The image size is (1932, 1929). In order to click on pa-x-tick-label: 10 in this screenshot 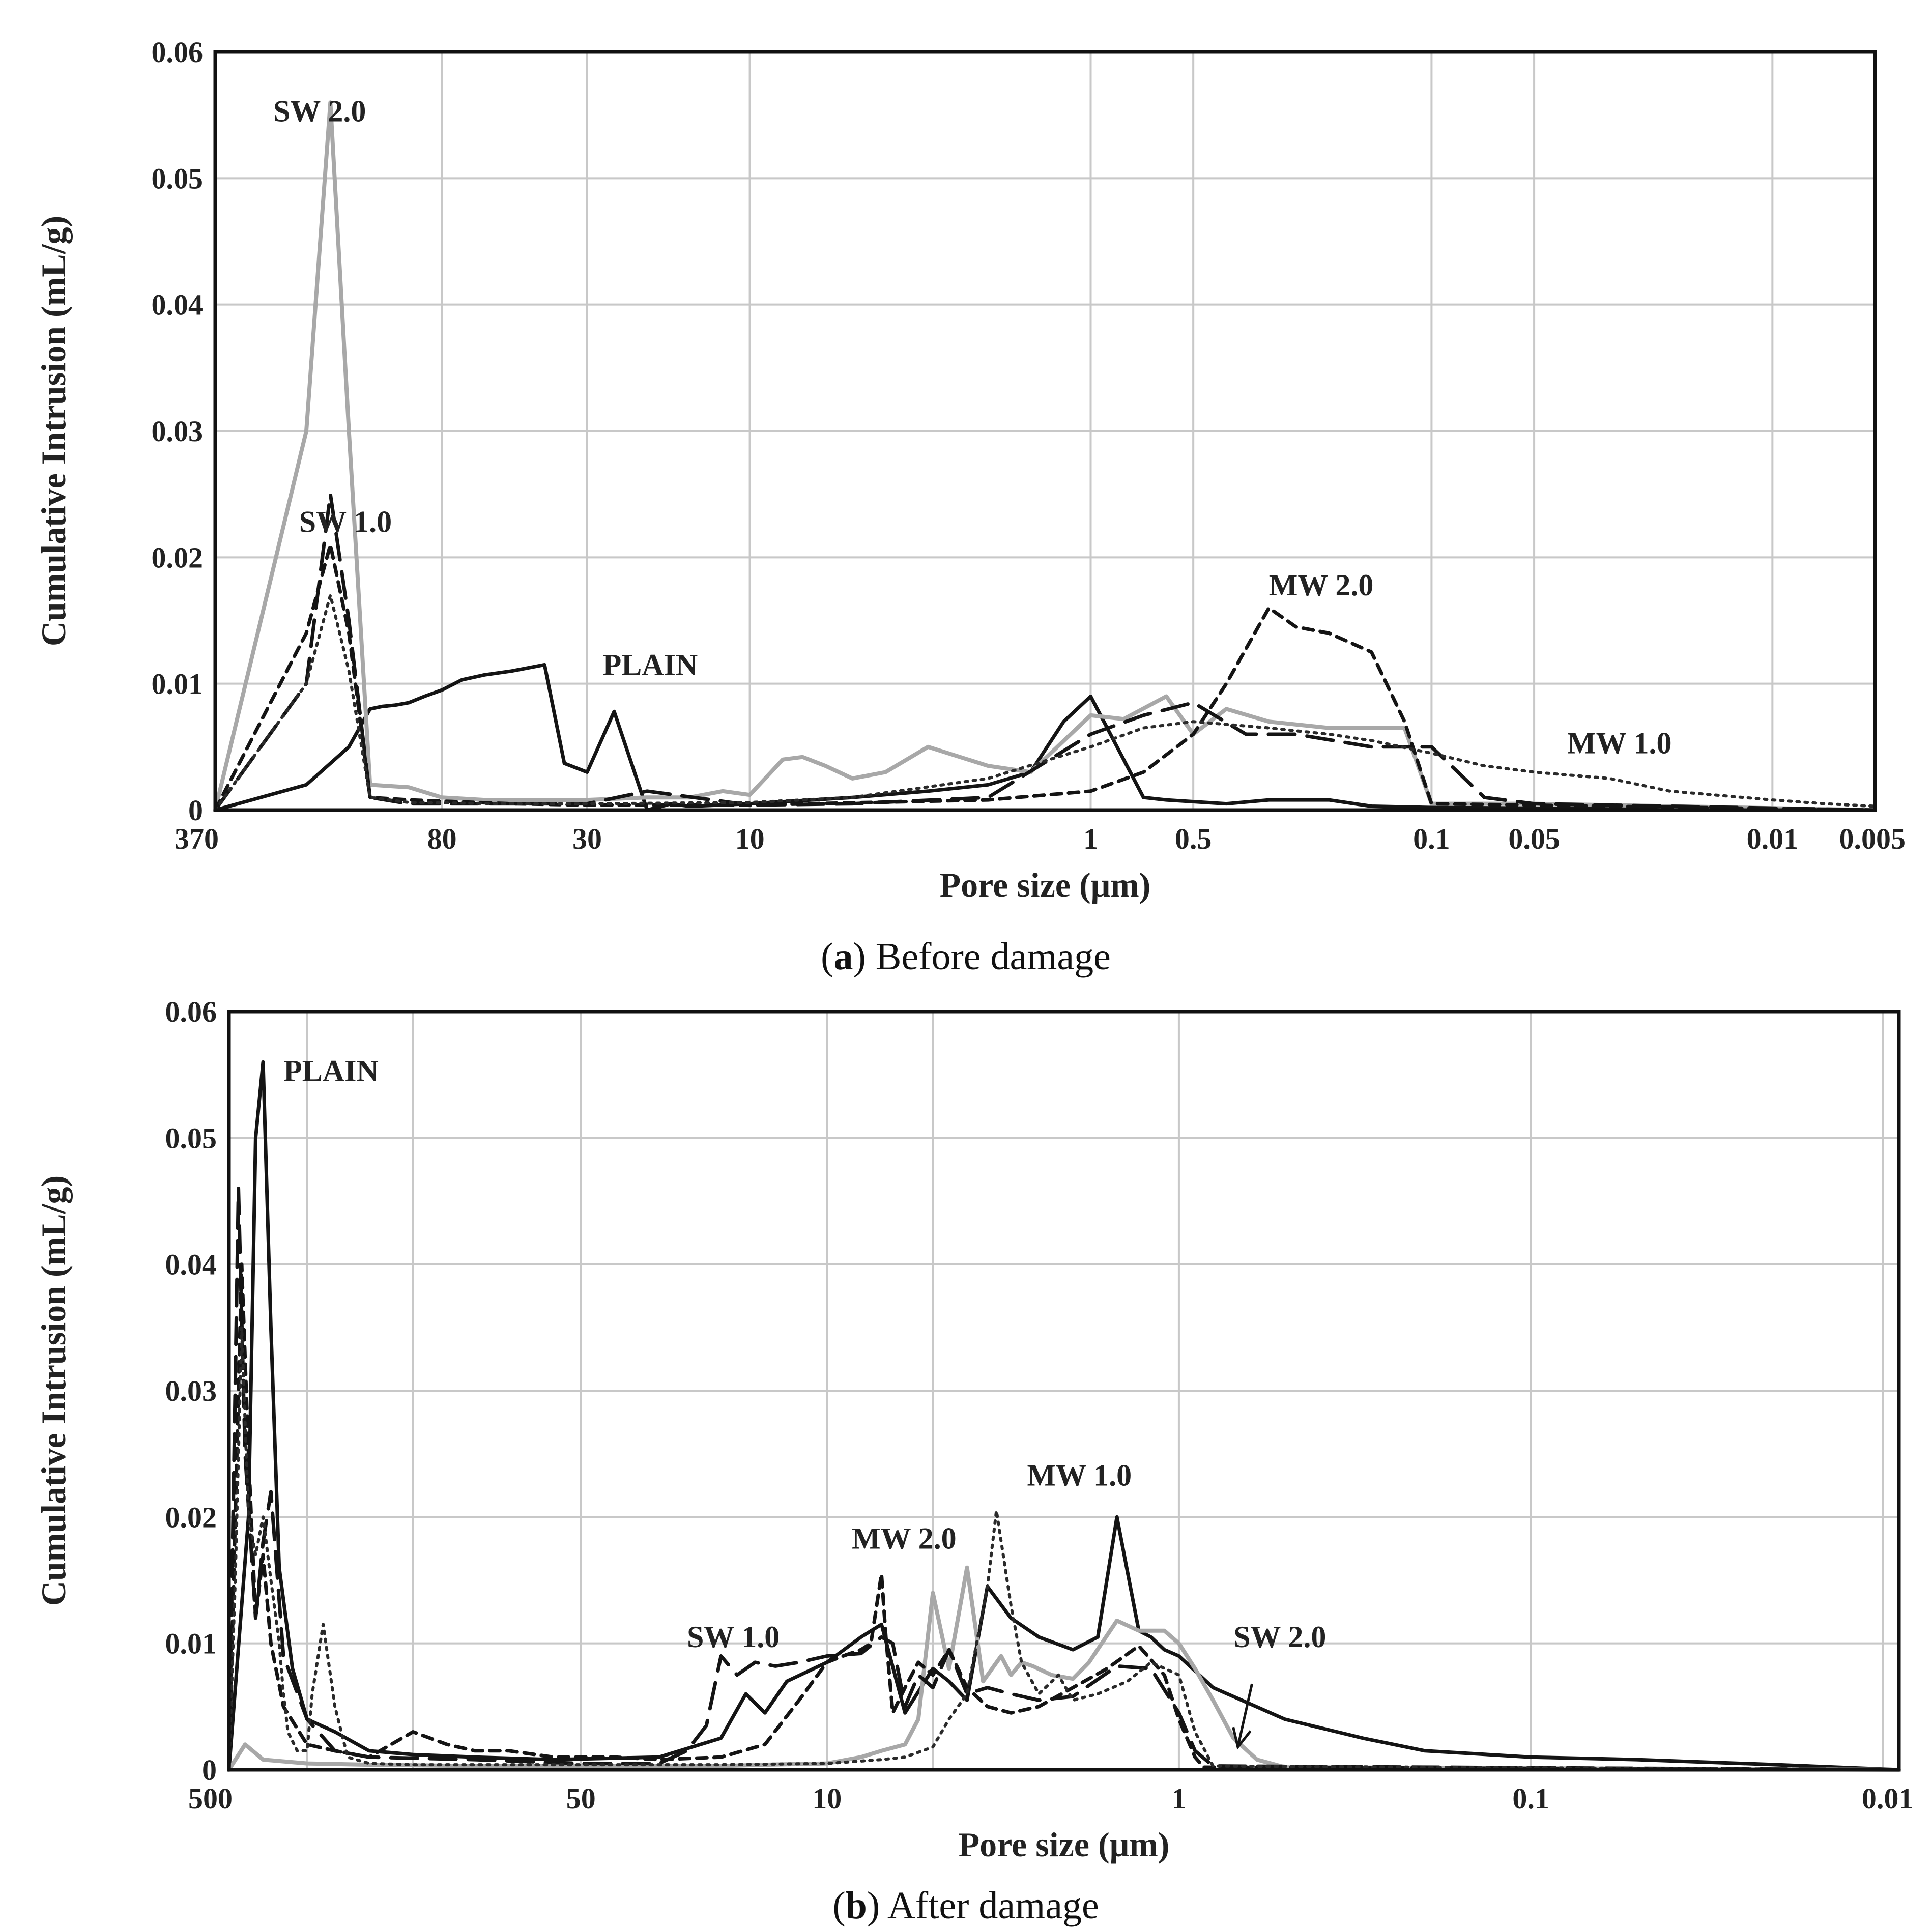, I will do `click(750, 838)`.